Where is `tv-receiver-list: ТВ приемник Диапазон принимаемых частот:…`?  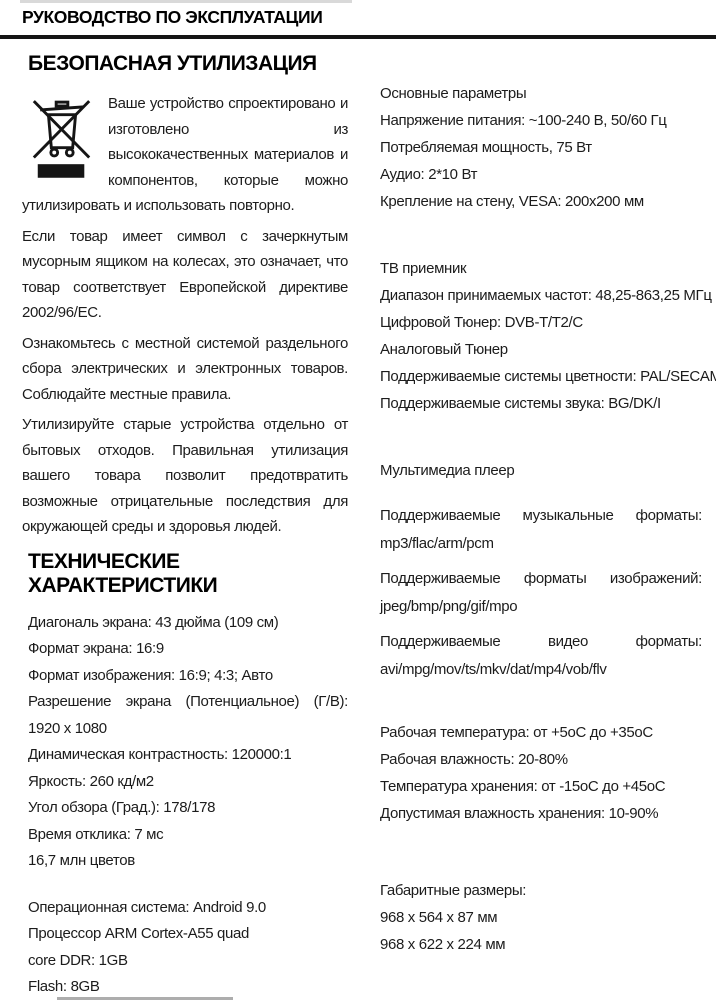
tv-receiver-list: ТВ приемник Диапазон принимаемых частот:… is located at coordinates (548, 336).